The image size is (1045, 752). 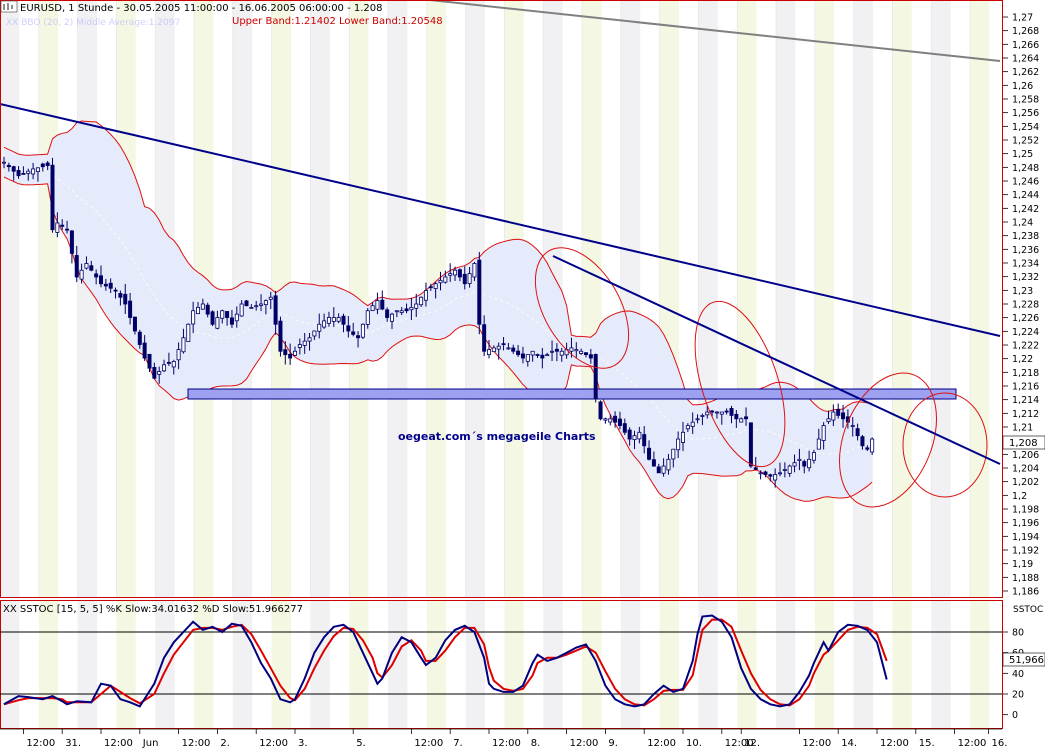 What do you see at coordinates (1018, 674) in the screenshot?
I see `stoch-tick-label: 40` at bounding box center [1018, 674].